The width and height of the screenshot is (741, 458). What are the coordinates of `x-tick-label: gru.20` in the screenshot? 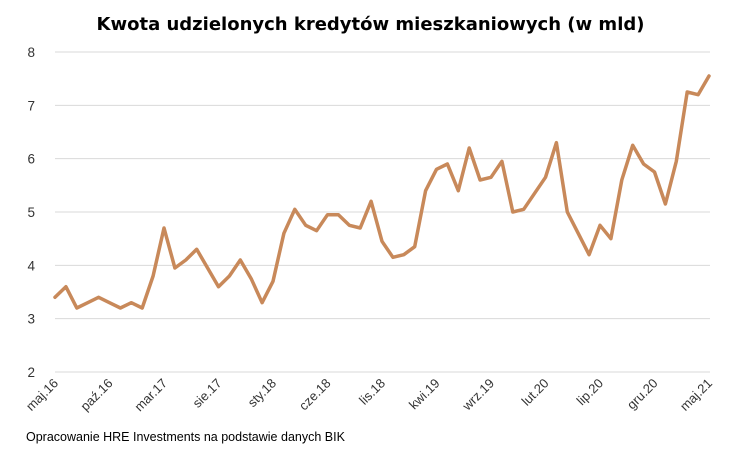 It's located at (642, 394).